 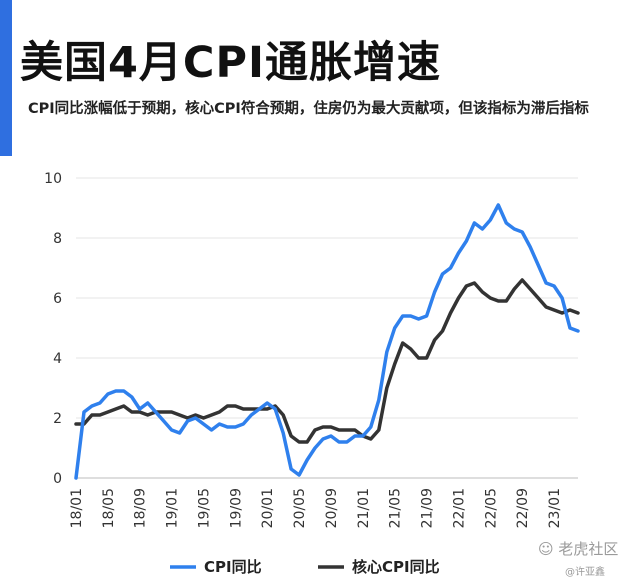 I want to click on watermark-brand: 老虎社区, so click(x=588, y=549).